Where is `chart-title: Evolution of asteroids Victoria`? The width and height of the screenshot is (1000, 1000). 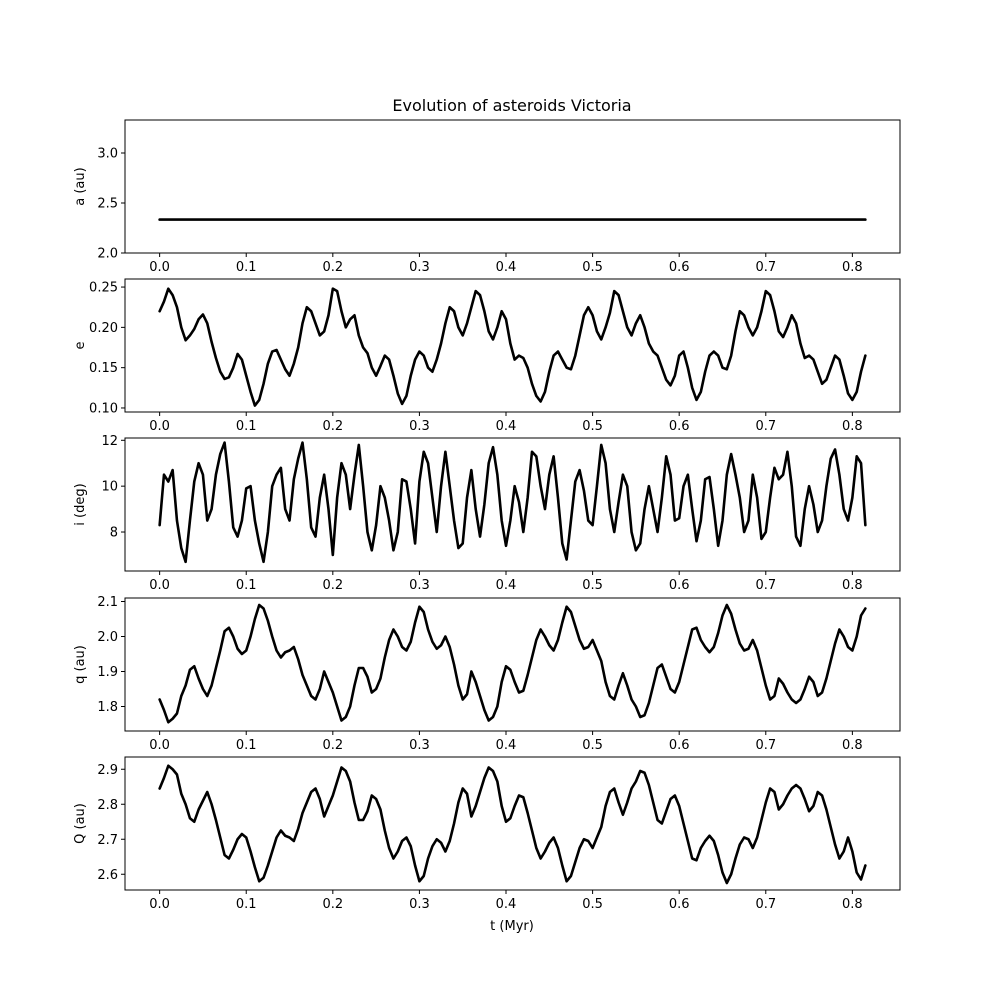
chart-title: Evolution of asteroids Victoria is located at coordinates (511, 105).